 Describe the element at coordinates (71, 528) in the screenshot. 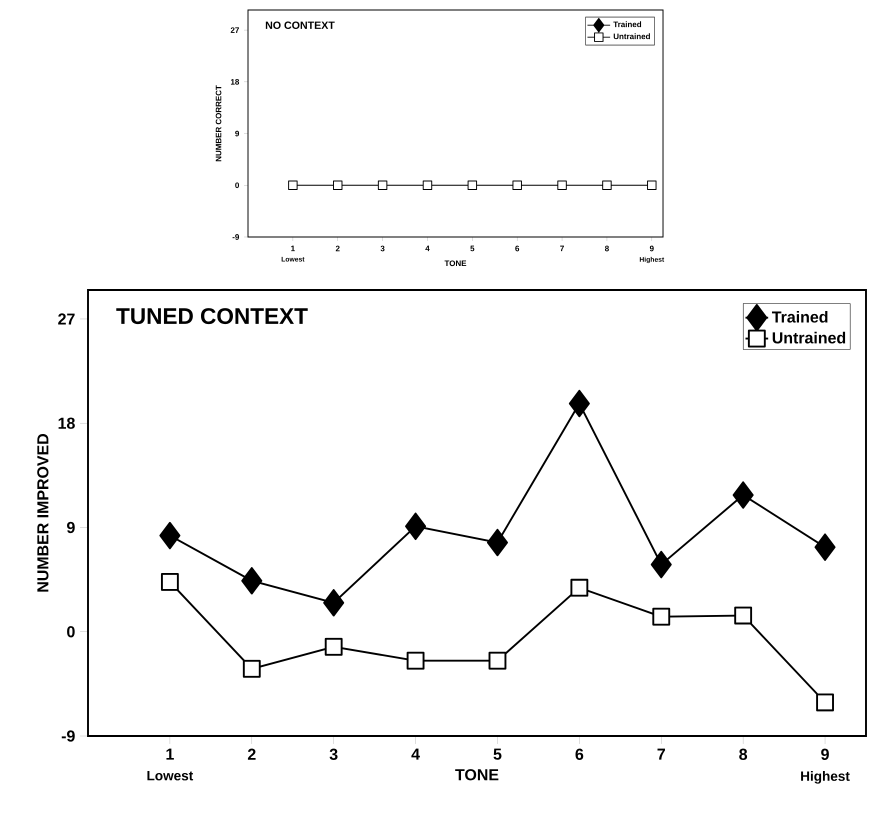

I see `y-tick-label: 9` at that location.